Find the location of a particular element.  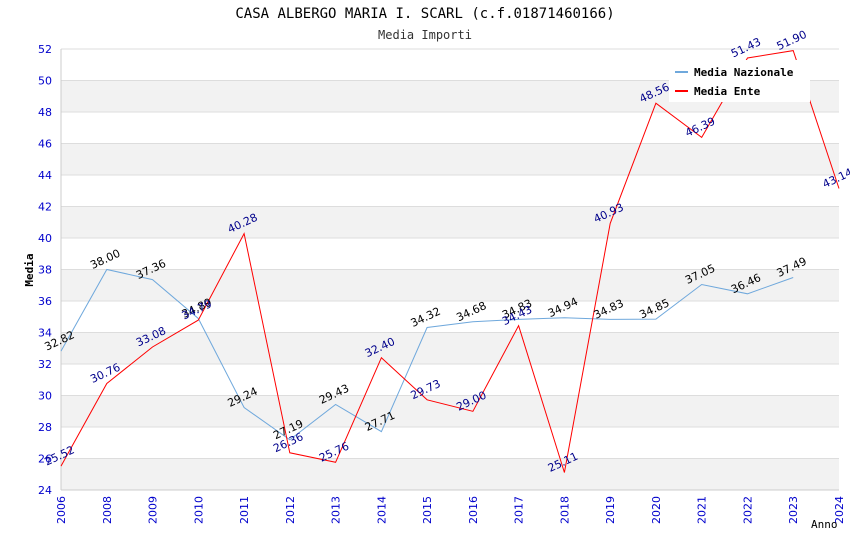

x-tick-label: 2020 is located at coordinates (656, 510).